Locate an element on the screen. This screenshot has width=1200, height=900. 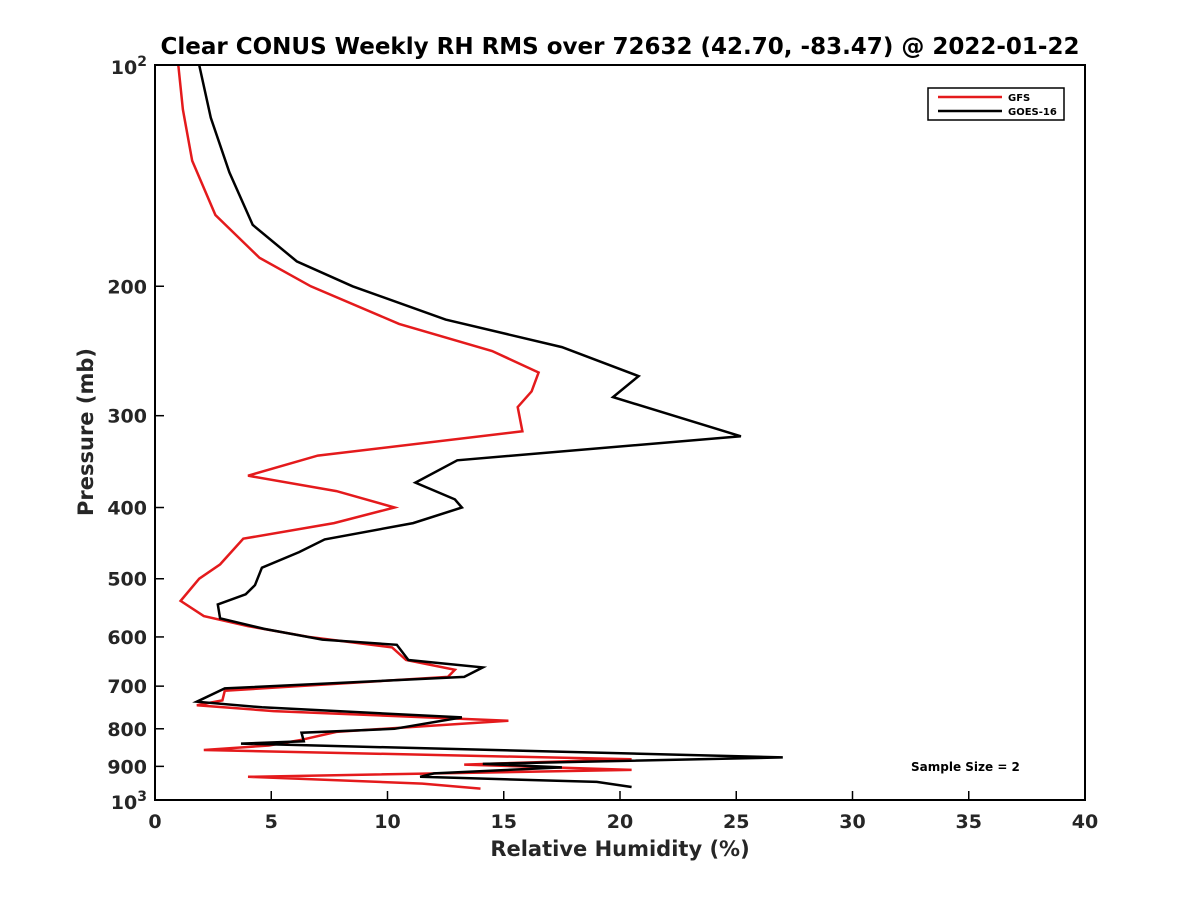
y-tick-label: 900 is located at coordinates (127, 767).